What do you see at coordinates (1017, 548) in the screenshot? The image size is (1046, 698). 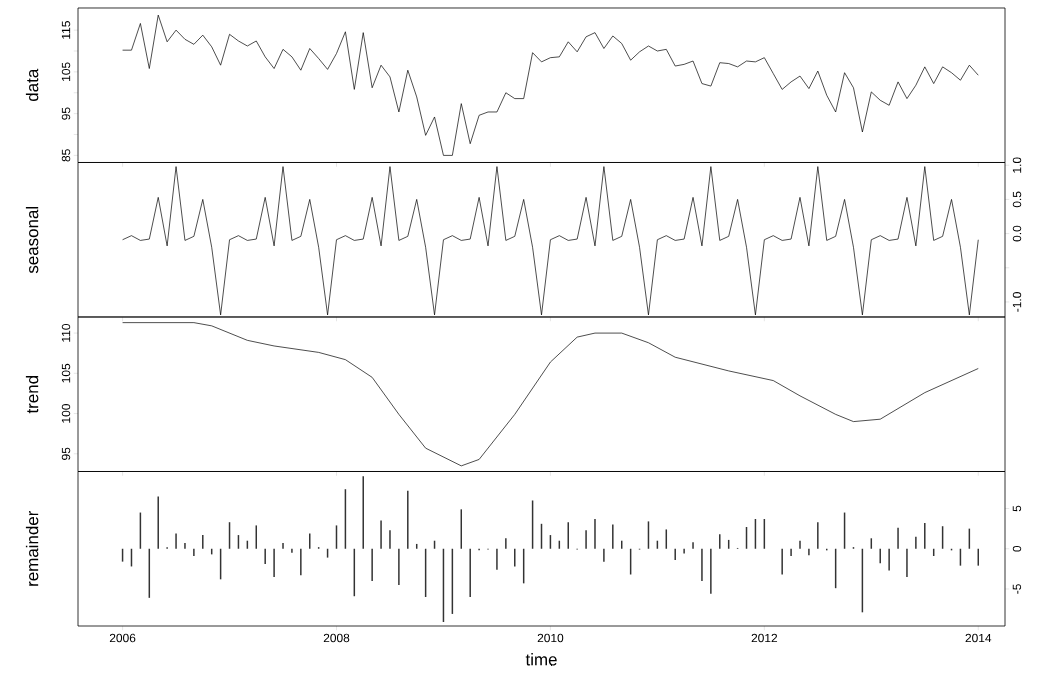 I see `y2-tick-label: 0` at bounding box center [1017, 548].